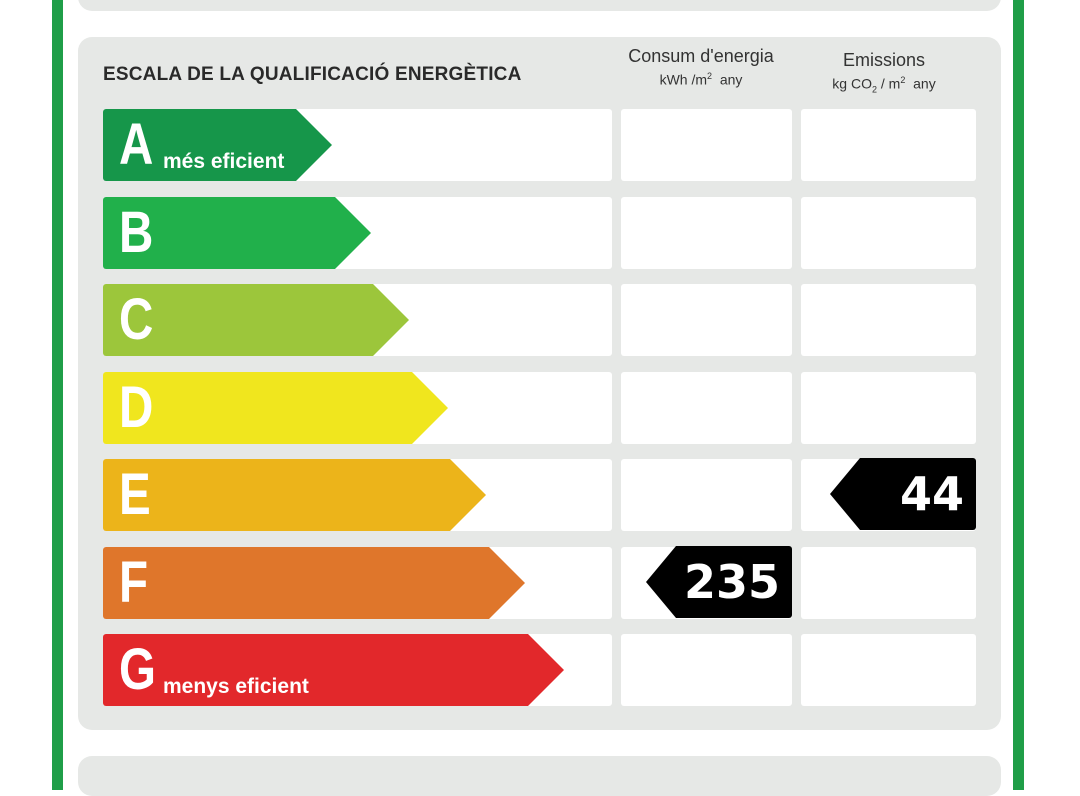 Image resolution: width=1080 pixels, height=796 pixels. I want to click on class-arrow-c: C, so click(256, 320).